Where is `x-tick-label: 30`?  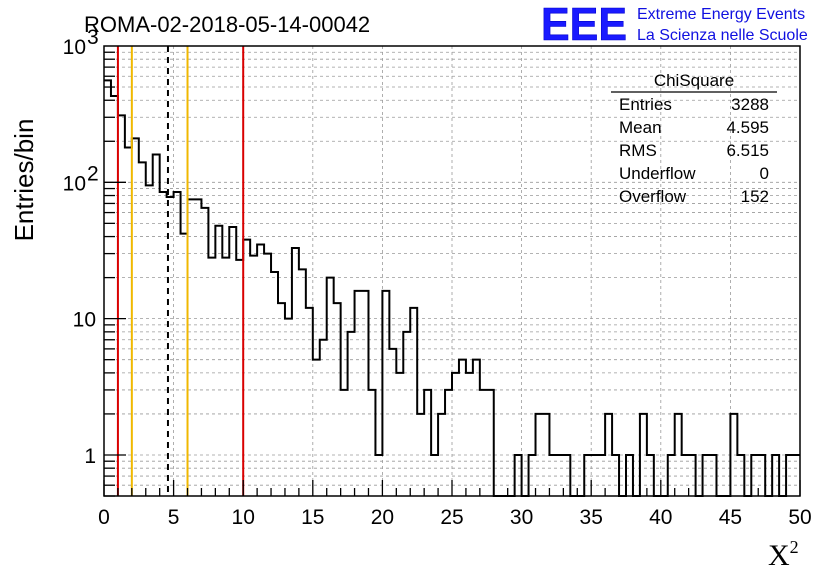
x-tick-label: 30 is located at coordinates (521, 517).